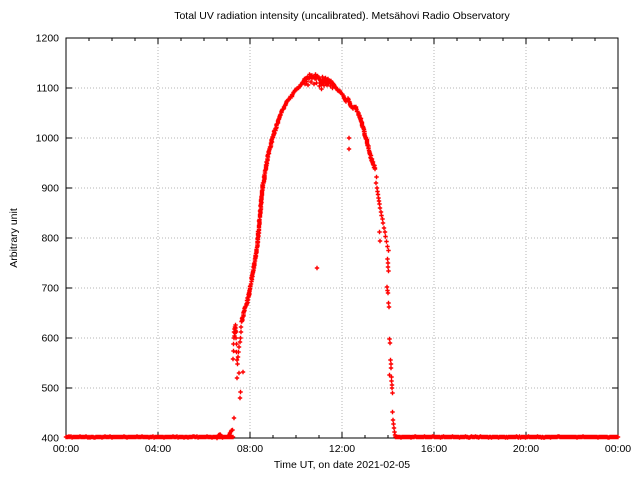 Image resolution: width=640 pixels, height=480 pixels. I want to click on y-tick-label: 1200, so click(48, 39).